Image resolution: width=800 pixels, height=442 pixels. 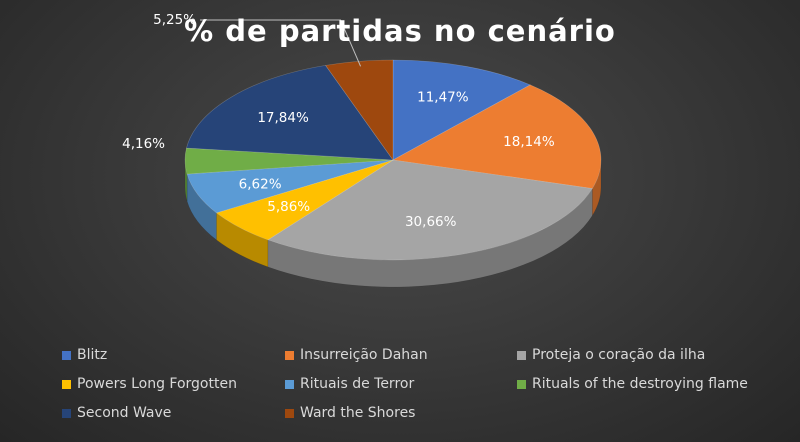 What do you see at coordinates (400, 31) in the screenshot?
I see `chart-title: % de partidas no cenário` at bounding box center [400, 31].